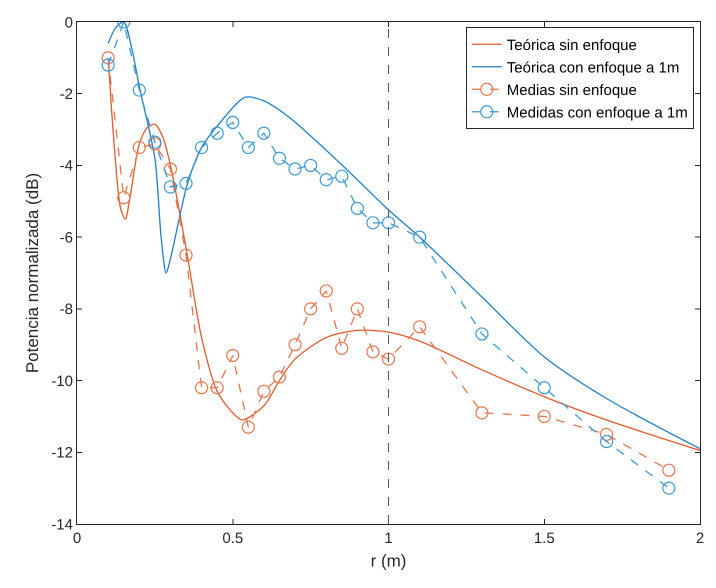 The width and height of the screenshot is (716, 588). Describe the element at coordinates (700, 538) in the screenshot. I see `x-tick-label: 2` at that location.